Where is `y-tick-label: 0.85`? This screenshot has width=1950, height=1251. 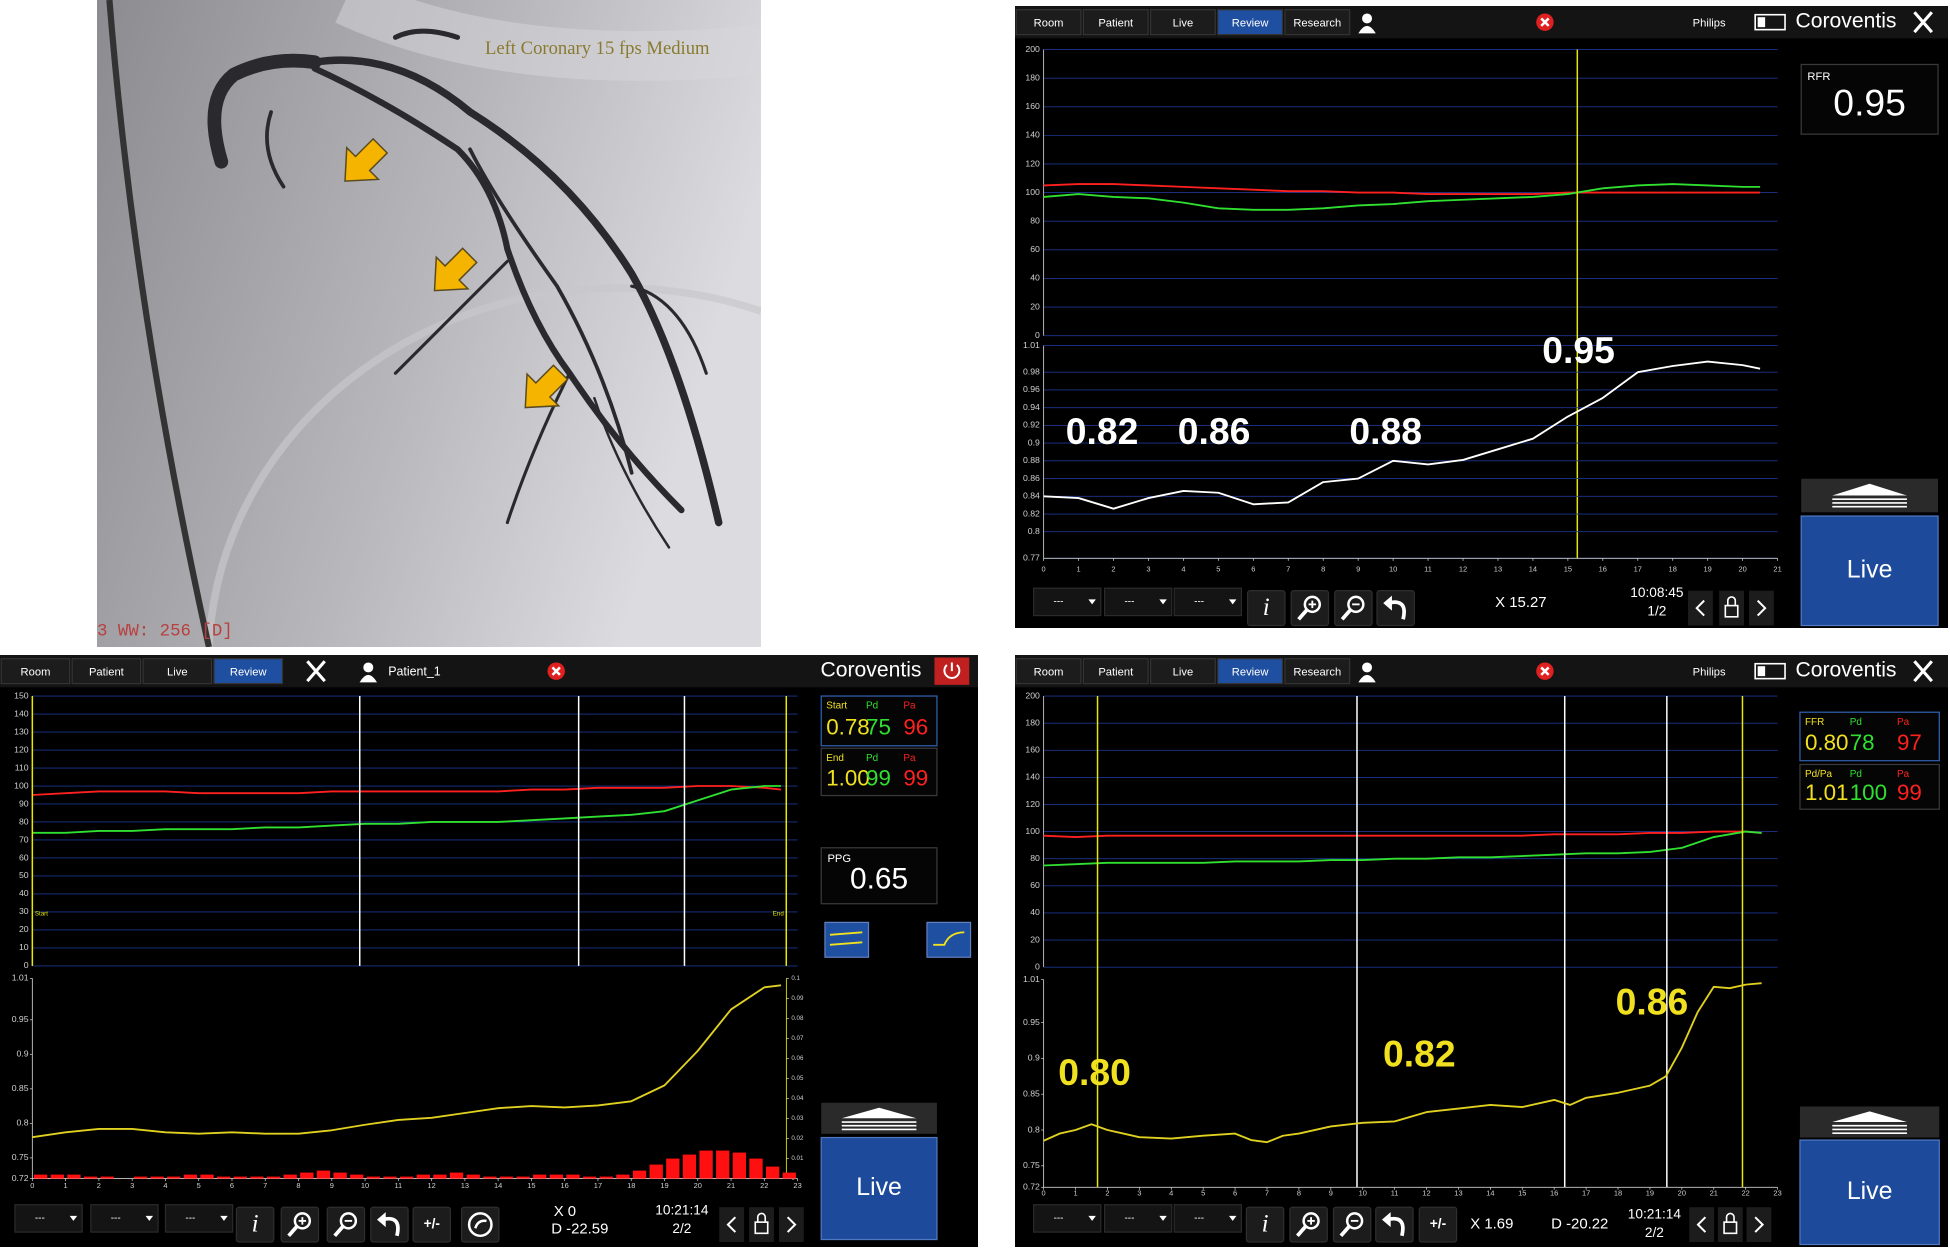
y-tick-label: 0.85 is located at coordinates (1031, 1093).